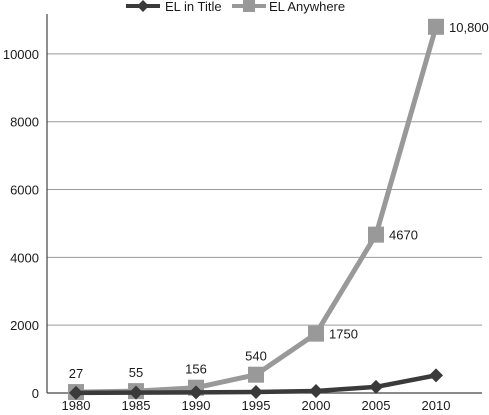 Image resolution: width=489 pixels, height=415 pixels. Describe the element at coordinates (343, 334) in the screenshot. I see `data-label: 1750` at that location.